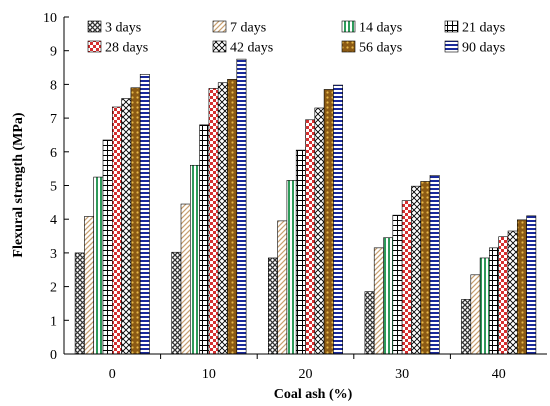 Image resolution: width=550 pixels, height=406 pixels. What do you see at coordinates (313, 394) in the screenshot?
I see `x-axis-title: Coal ash (%)` at bounding box center [313, 394].